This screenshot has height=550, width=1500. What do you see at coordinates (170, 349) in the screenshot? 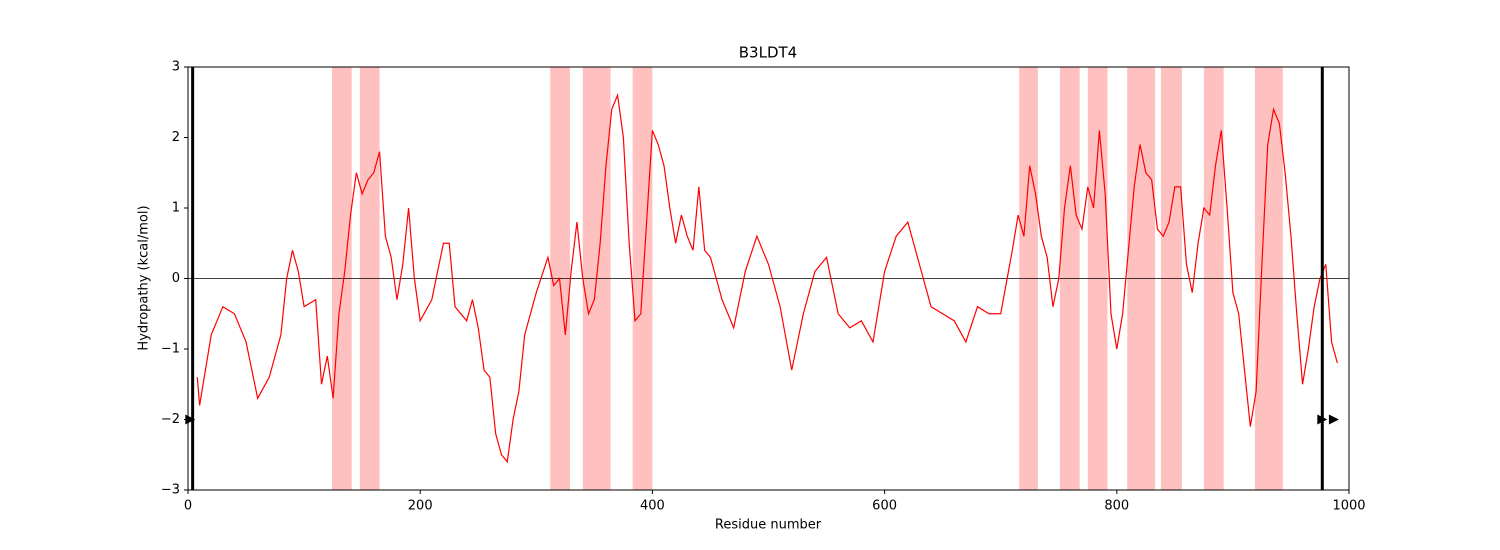
I see `y-tick-label: −1` at bounding box center [170, 349].